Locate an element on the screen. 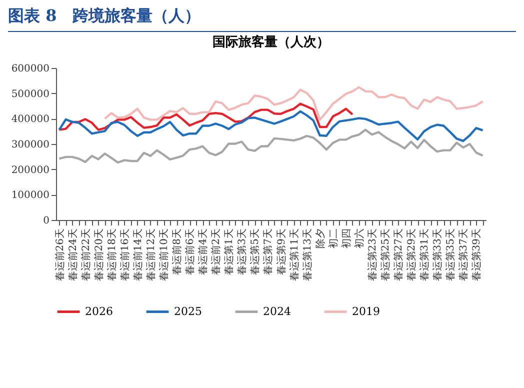  x-tick-label: 春运前8天 is located at coordinates (177, 251).